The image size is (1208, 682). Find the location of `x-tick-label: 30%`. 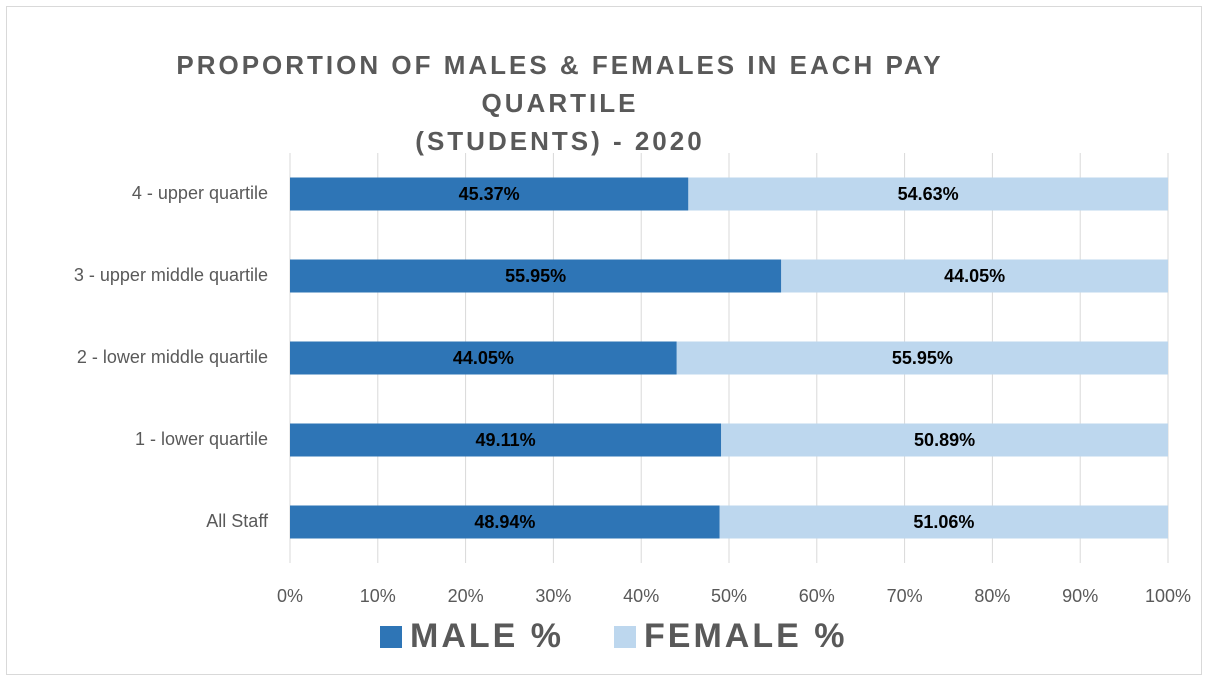

x-tick-label: 30% is located at coordinates (553, 596).